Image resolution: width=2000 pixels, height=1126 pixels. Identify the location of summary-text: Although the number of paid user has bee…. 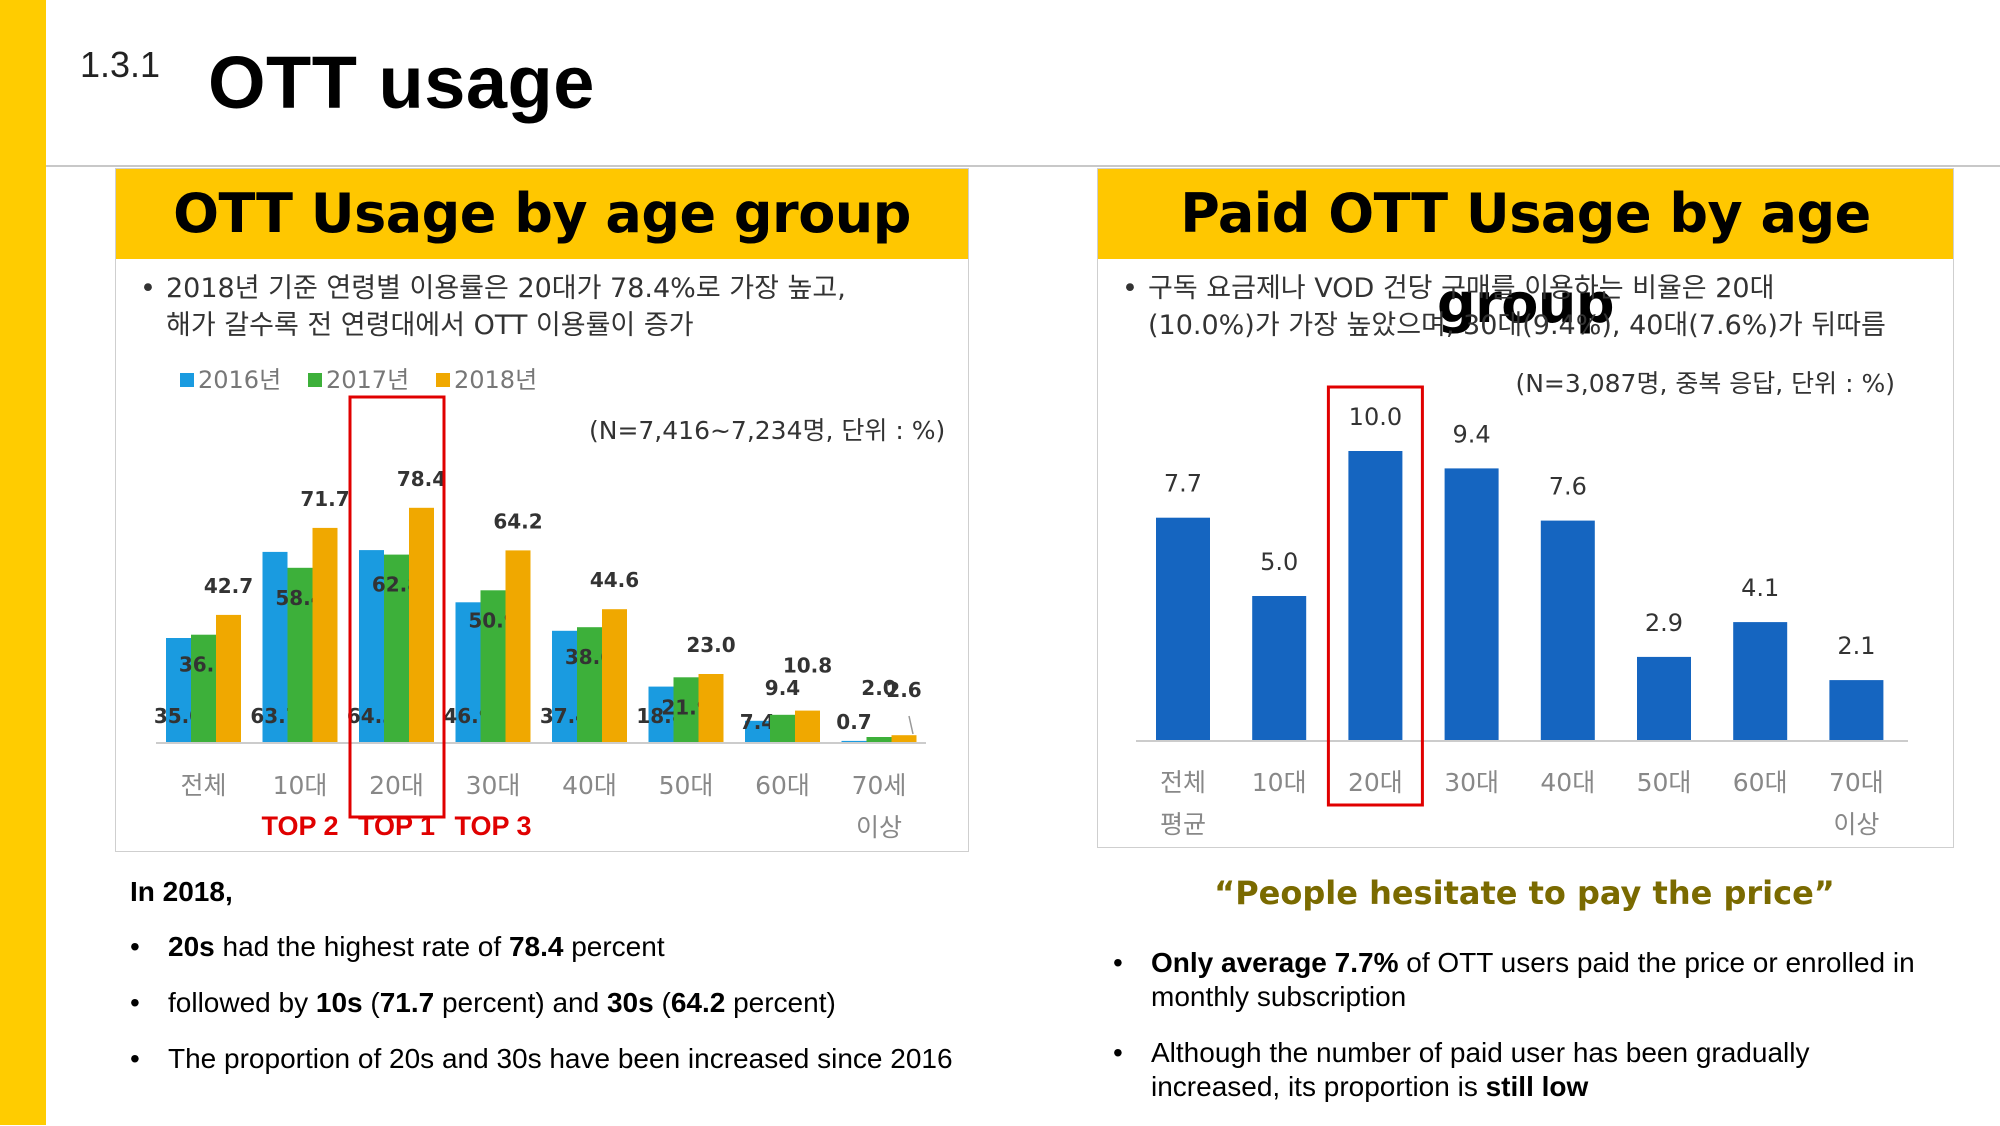
(1480, 1069).